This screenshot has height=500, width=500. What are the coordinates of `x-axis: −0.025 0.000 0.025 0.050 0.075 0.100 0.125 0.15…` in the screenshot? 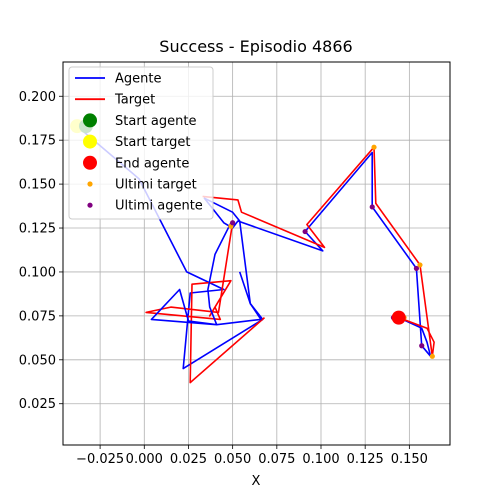 It's located at (252, 456).